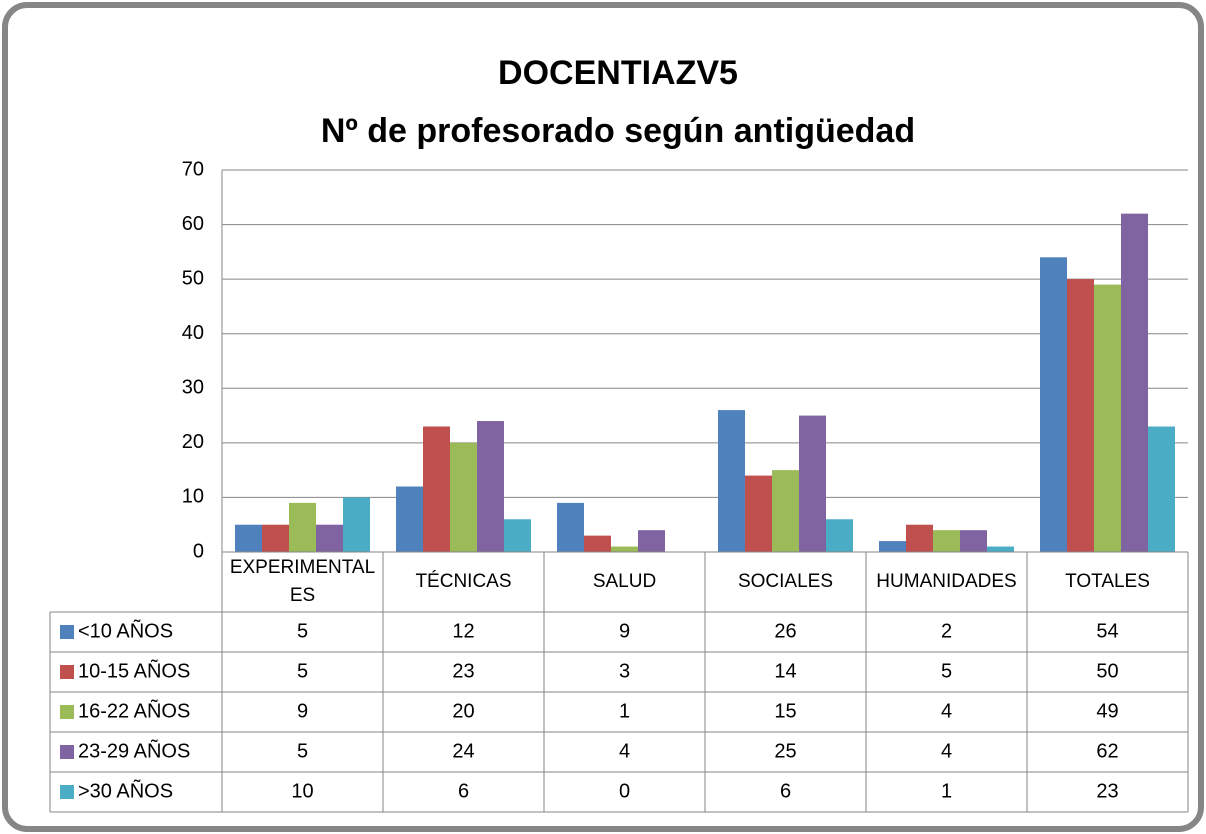 Image resolution: width=1206 pixels, height=834 pixels. I want to click on x-tick-label: TÉCNICAS, so click(463, 581).